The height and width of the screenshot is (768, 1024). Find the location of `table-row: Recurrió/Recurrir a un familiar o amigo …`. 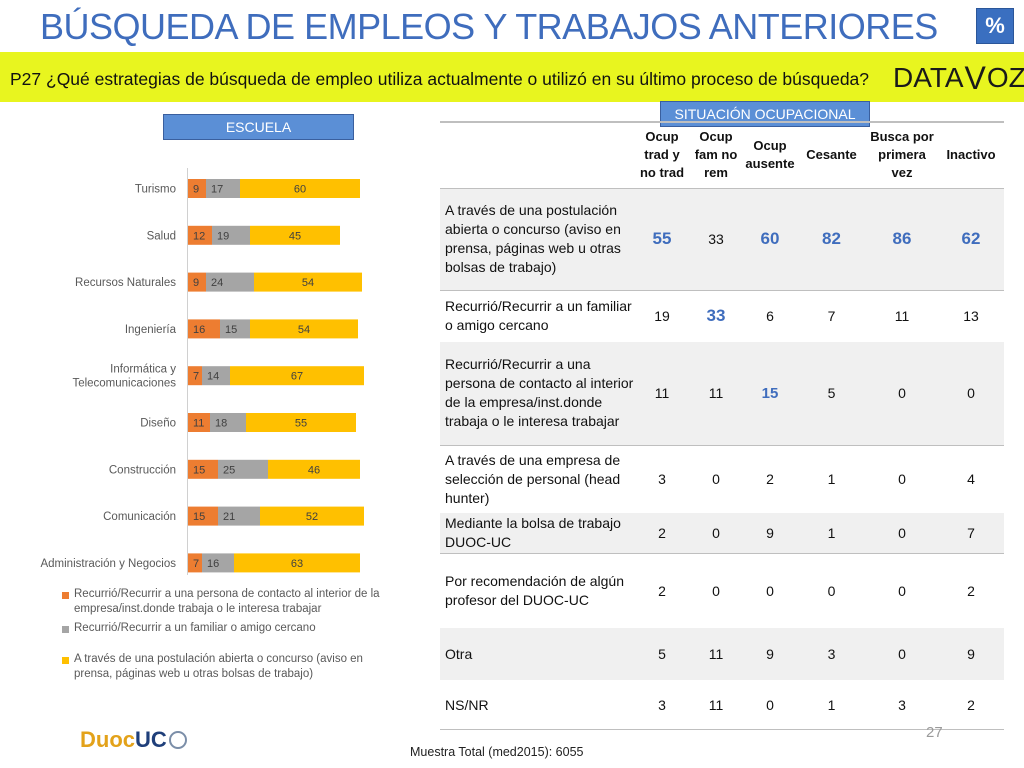

table-row: Recurrió/Recurrir a un familiar o amigo … is located at coordinates (722, 316).